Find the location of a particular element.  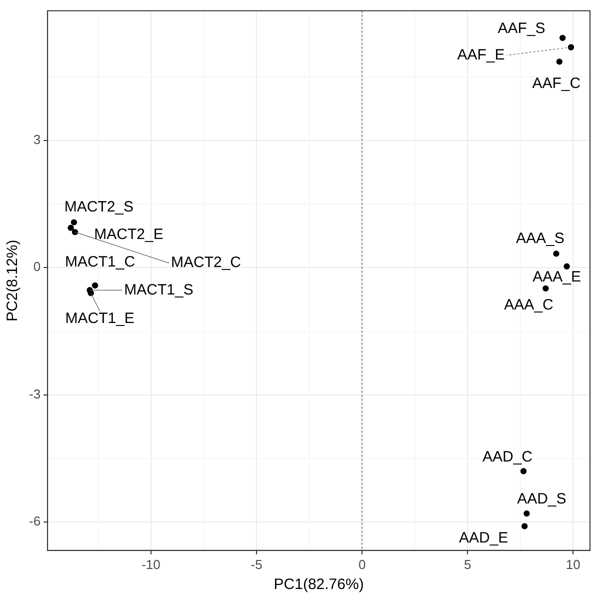

y-tick-label: -3 is located at coordinates (34, 394).